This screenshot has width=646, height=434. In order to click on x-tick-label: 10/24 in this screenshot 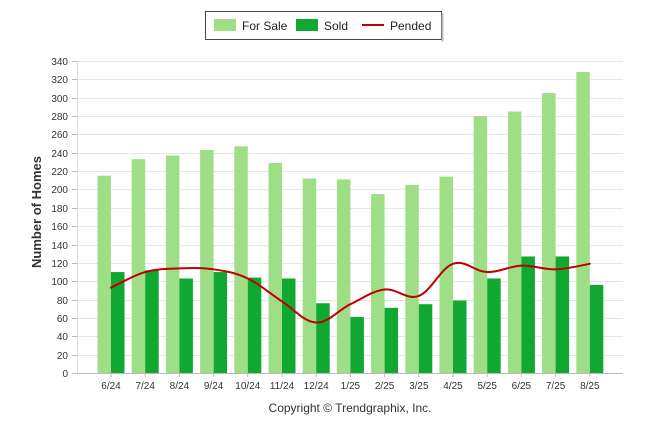, I will do `click(247, 386)`.